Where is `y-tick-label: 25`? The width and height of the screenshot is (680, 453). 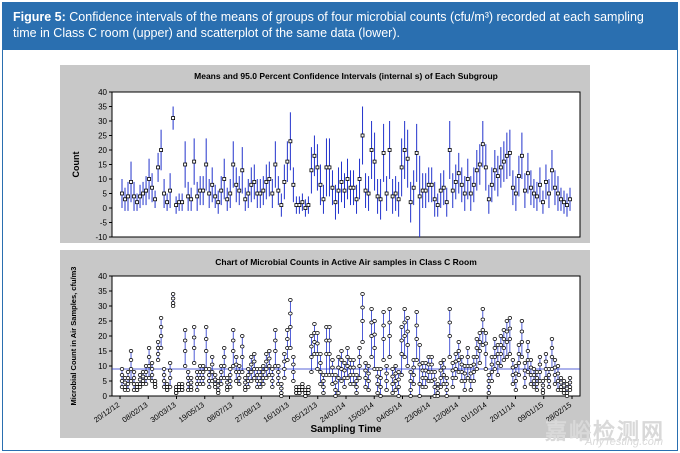 y-tick-label: 25 is located at coordinates (102, 321).